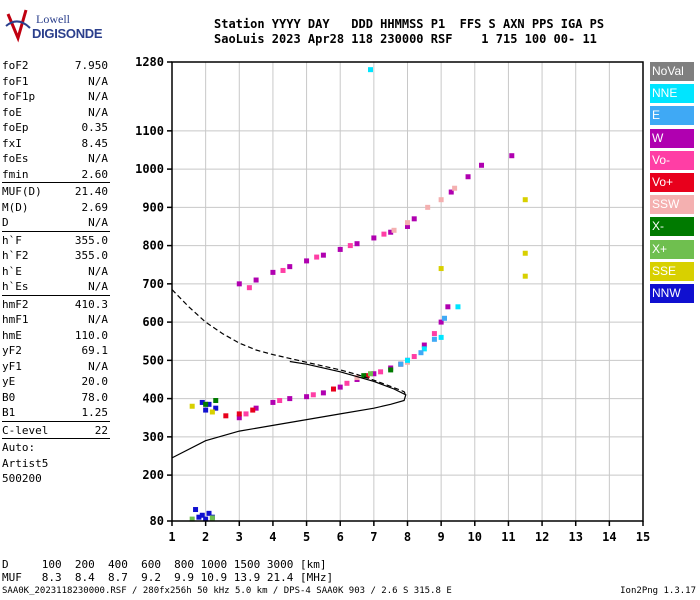  Describe the element at coordinates (12, 240) in the screenshot. I see `param-name: h`F` at that location.